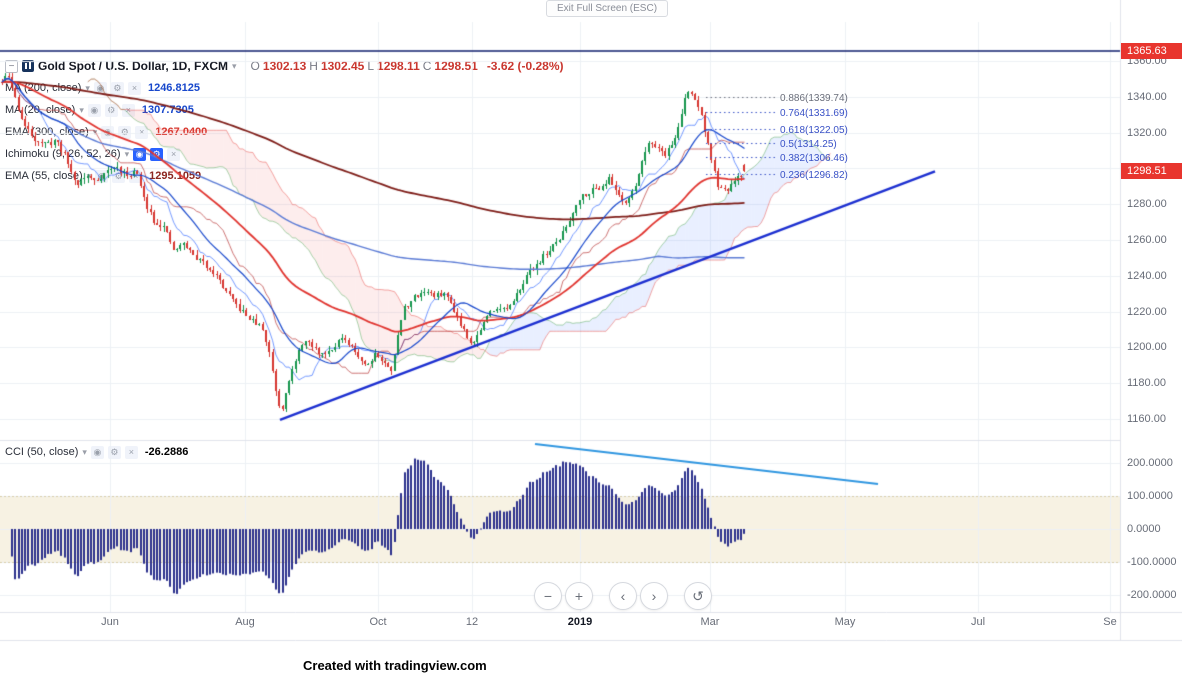 The height and width of the screenshot is (679, 1182). What do you see at coordinates (472, 622) in the screenshot?
I see `time-axis-label: 12` at bounding box center [472, 622].